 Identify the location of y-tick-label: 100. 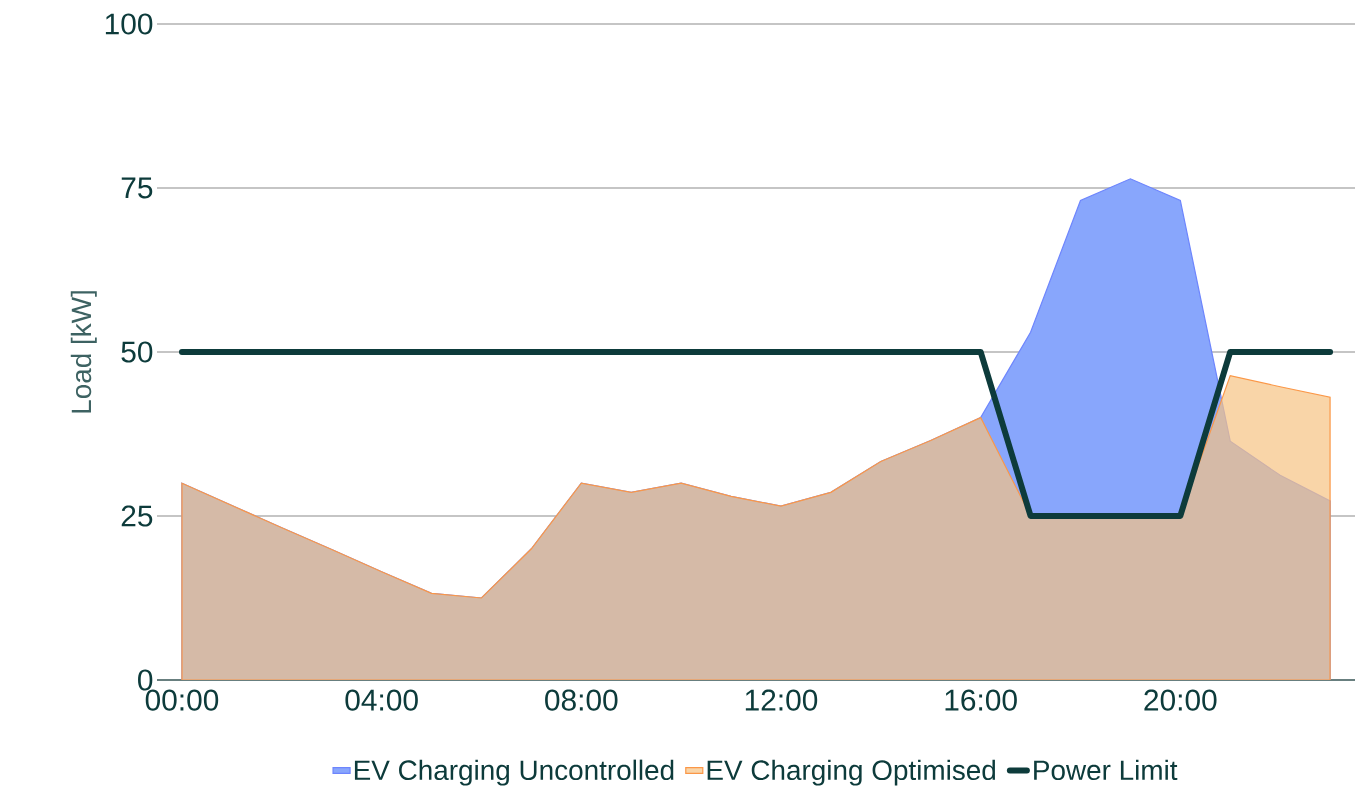
(129, 24).